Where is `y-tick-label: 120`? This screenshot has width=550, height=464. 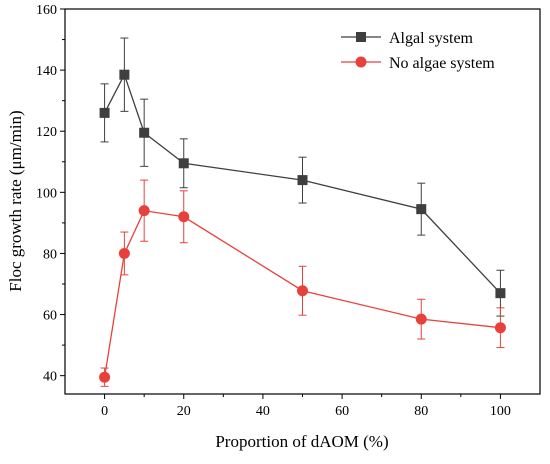 y-tick-label: 120 is located at coordinates (46, 132).